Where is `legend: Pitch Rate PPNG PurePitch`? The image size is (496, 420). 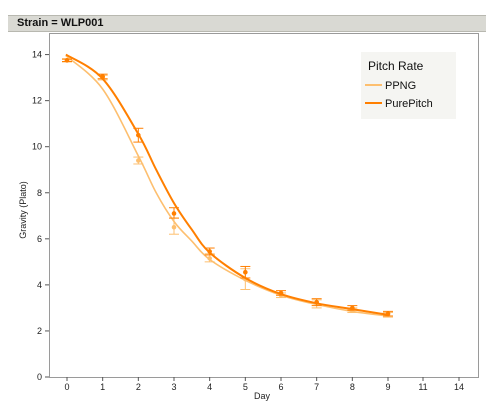
legend: Pitch Rate PPNG PurePitch is located at coordinates (408, 85).